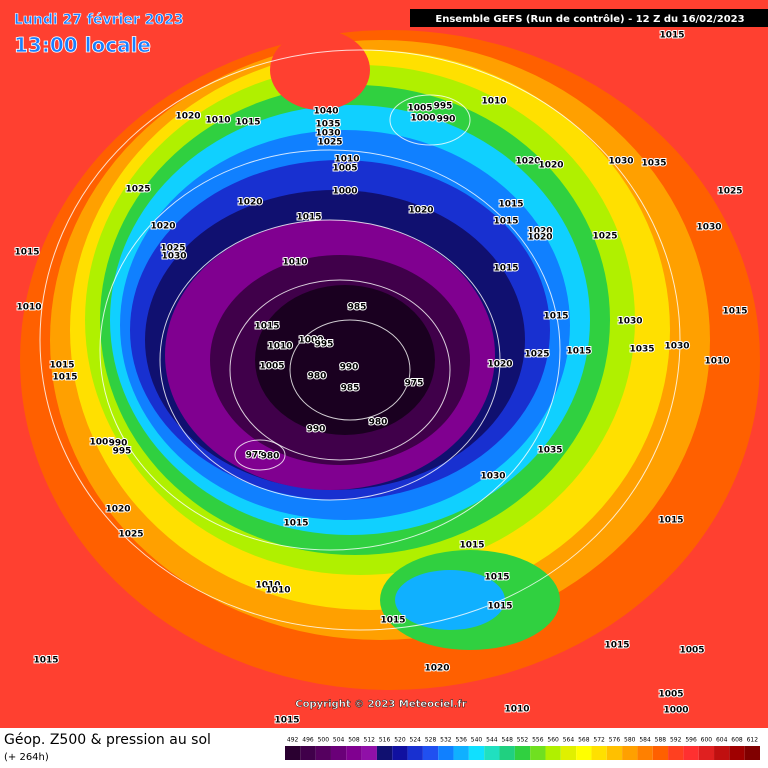  What do you see at coordinates (691, 740) in the screenshot?
I see `scale-label: 596` at bounding box center [691, 740].